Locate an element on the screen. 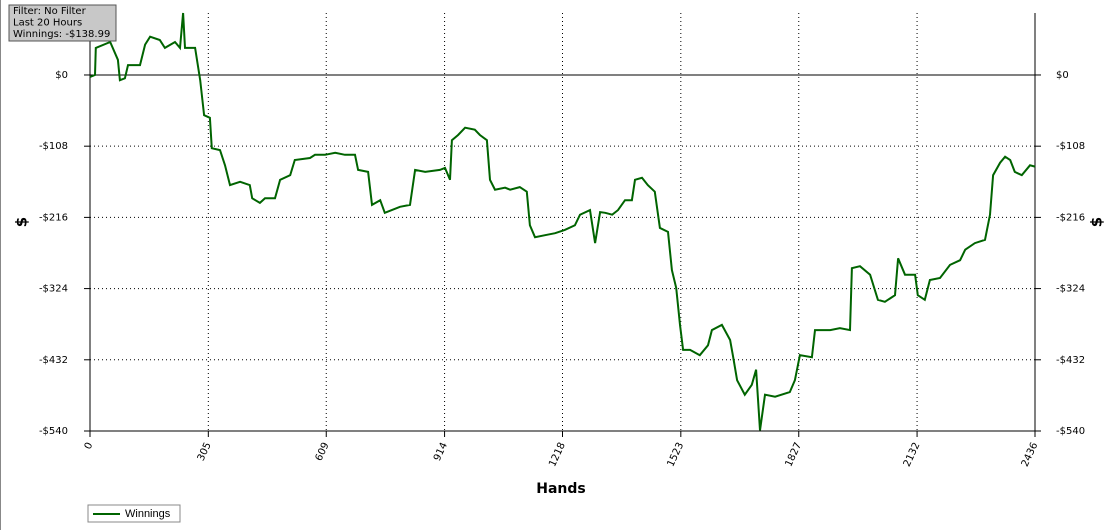 The height and width of the screenshot is (530, 1113). y-tick-label: -$540 is located at coordinates (53, 431).